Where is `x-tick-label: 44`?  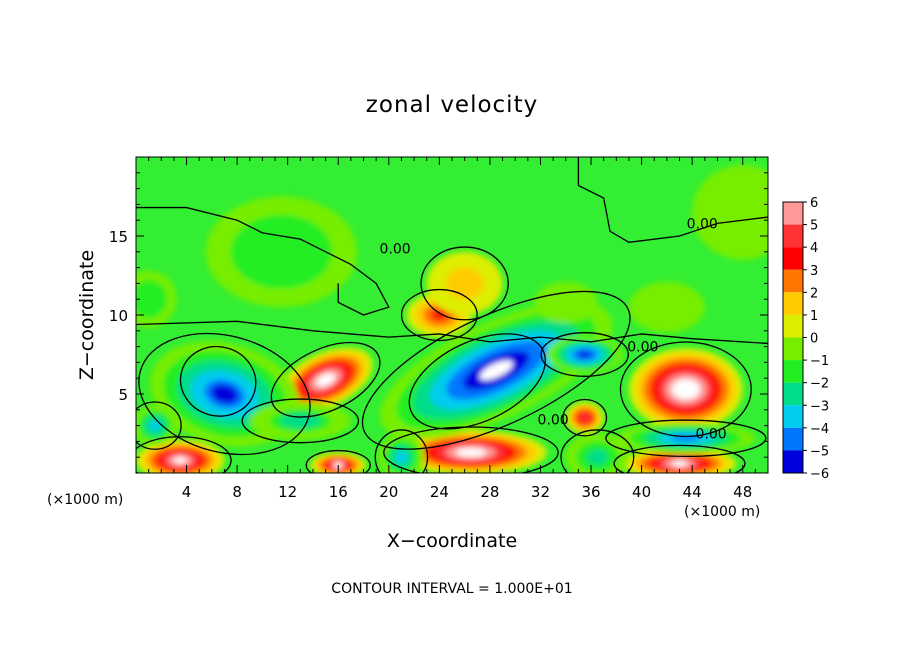
x-tick-label: 44 is located at coordinates (692, 492).